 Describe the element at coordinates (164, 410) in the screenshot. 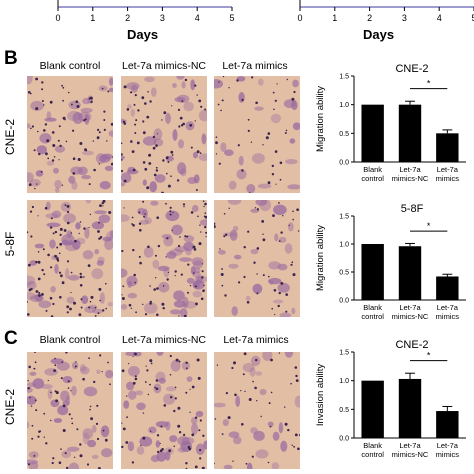

I see `micrograph-c-cne2-nc` at that location.